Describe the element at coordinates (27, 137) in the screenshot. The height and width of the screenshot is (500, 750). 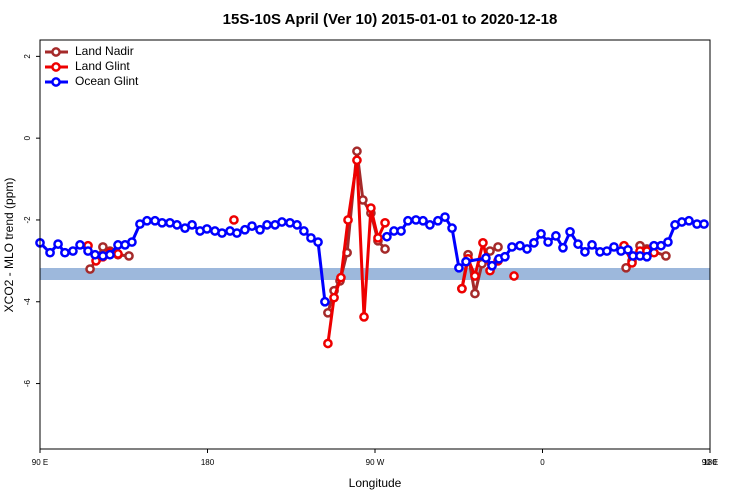
I see `y-tick-label: 0` at that location.